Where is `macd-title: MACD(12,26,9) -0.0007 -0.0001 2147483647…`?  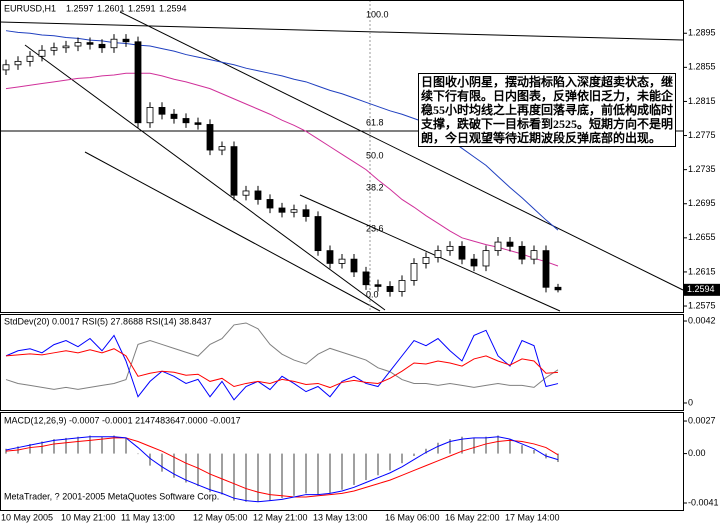
macd-title: MACD(12,26,9) -0.0007 -0.0001 2147483647… is located at coordinates (122, 420).